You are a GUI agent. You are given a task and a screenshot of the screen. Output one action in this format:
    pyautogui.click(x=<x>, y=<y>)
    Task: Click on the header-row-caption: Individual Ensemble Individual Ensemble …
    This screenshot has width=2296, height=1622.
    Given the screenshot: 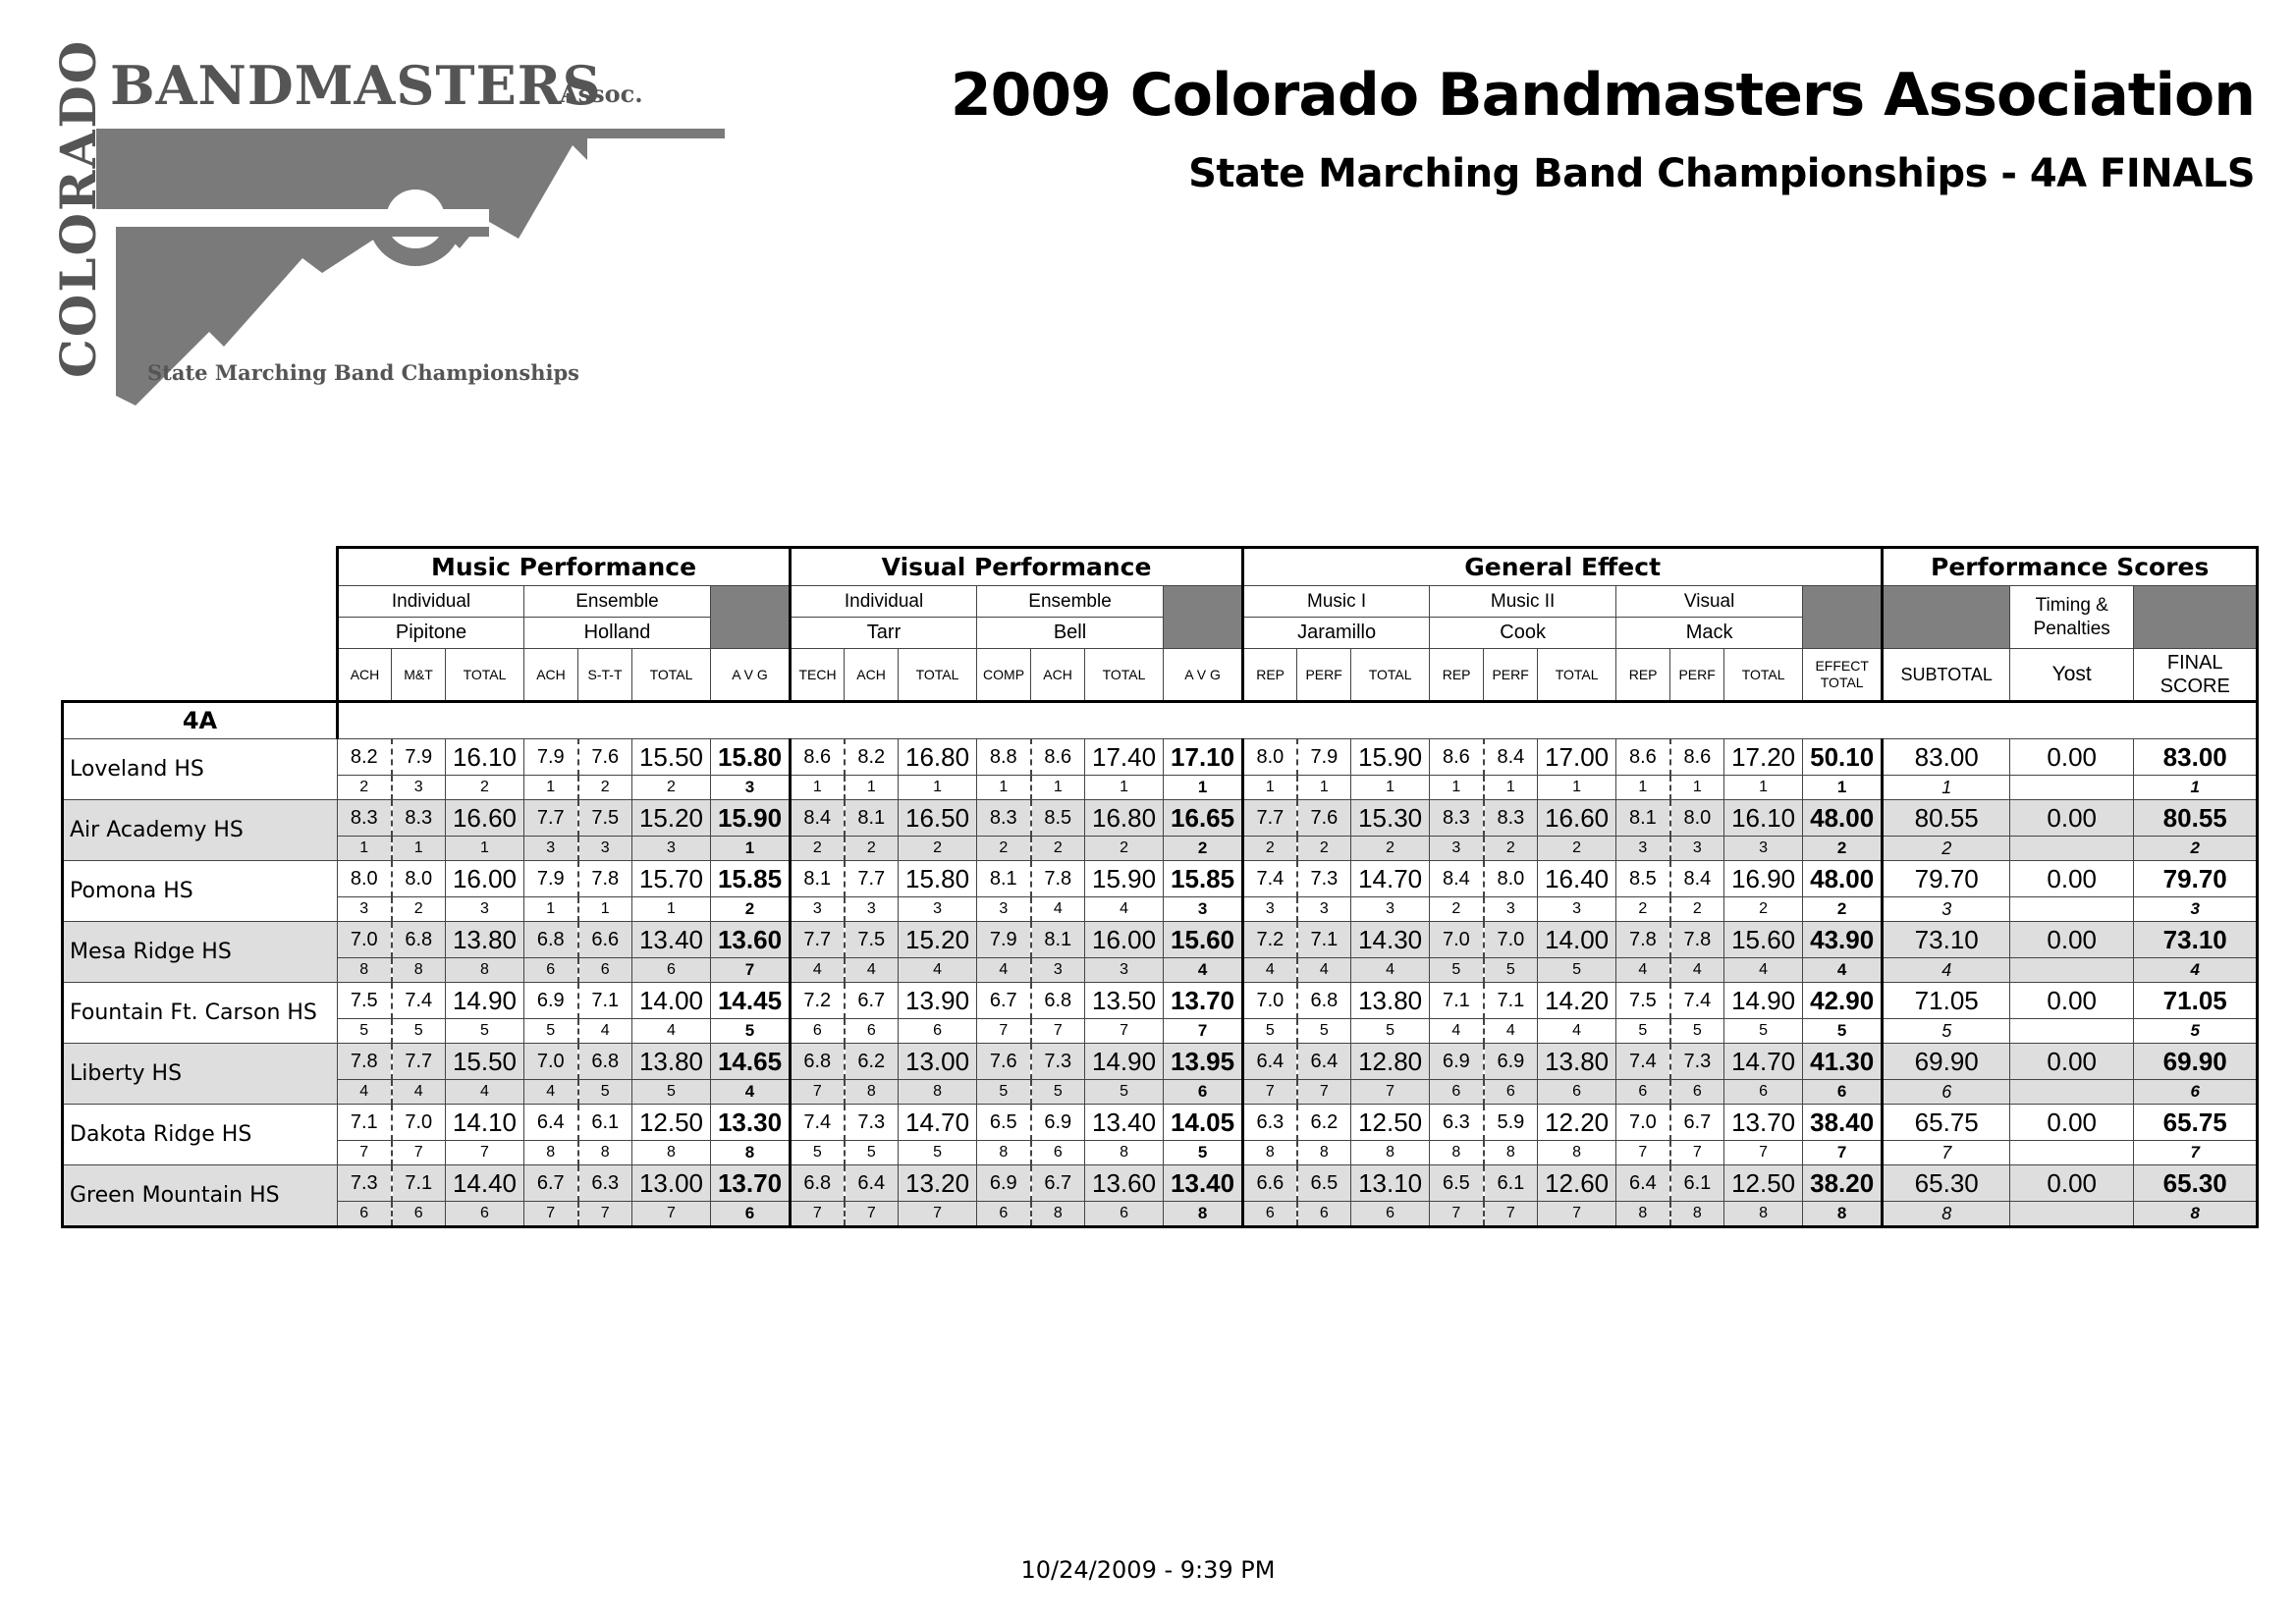 What is the action you would take?
    pyautogui.click(x=1161, y=617)
    